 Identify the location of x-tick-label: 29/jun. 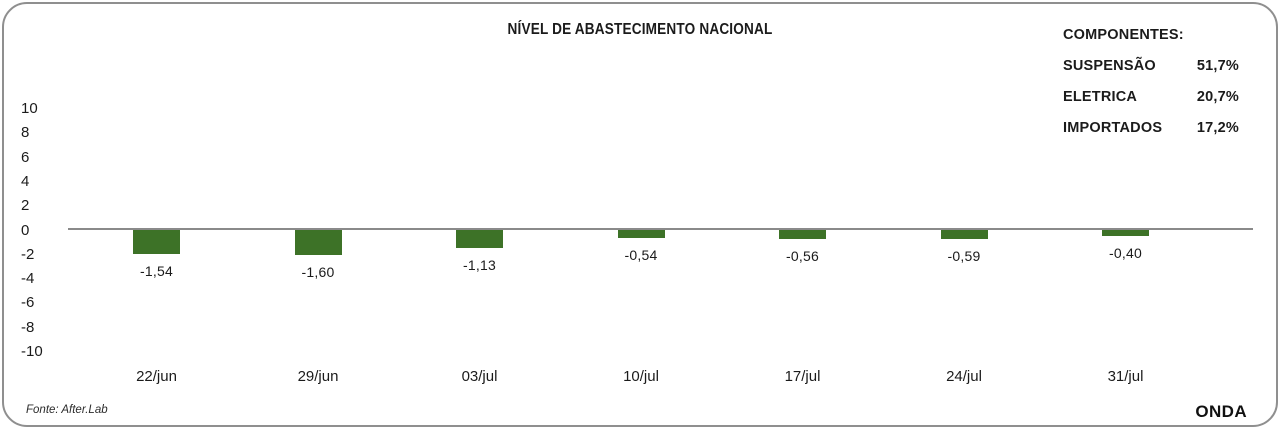
(318, 376).